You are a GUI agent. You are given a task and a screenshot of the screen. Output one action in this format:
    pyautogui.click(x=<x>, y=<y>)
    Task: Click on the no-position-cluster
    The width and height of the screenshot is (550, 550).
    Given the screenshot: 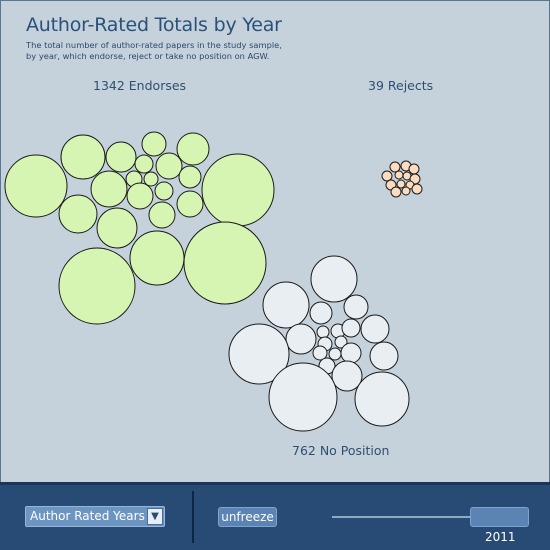 What is the action you would take?
    pyautogui.click(x=319, y=343)
    